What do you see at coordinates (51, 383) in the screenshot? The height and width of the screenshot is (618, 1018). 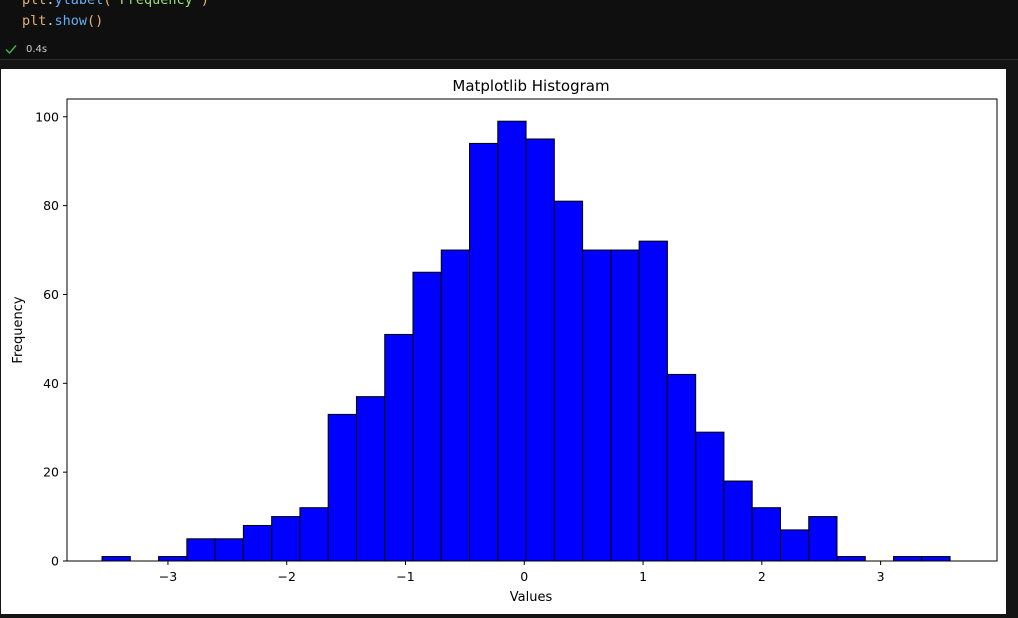 I see `y-tick-label: 40` at bounding box center [51, 383].